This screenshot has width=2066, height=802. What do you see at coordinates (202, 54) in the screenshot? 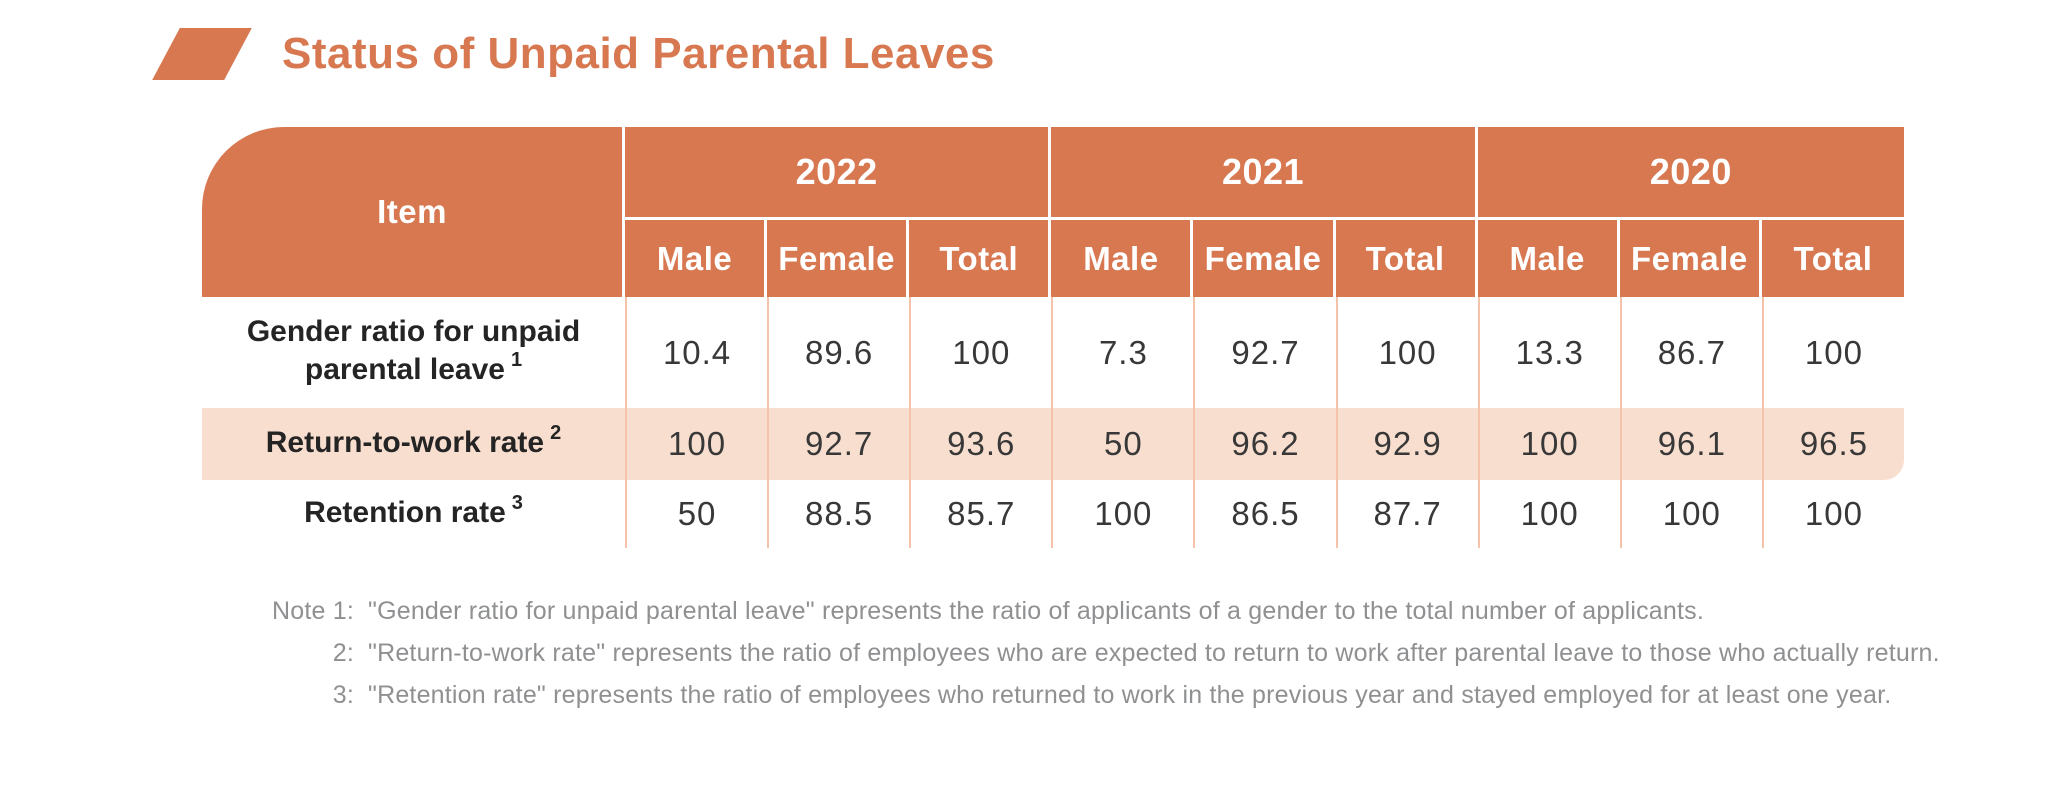
I see `section-marker-icon` at bounding box center [202, 54].